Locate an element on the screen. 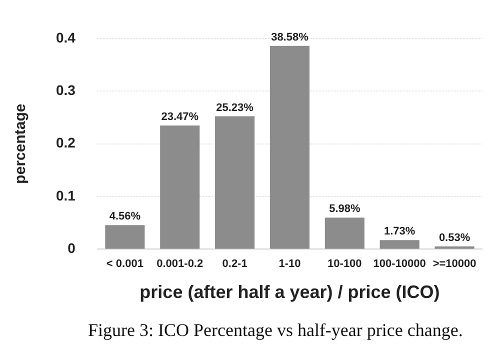 The image size is (500, 362). x-tick-label: 10-100 is located at coordinates (345, 264).